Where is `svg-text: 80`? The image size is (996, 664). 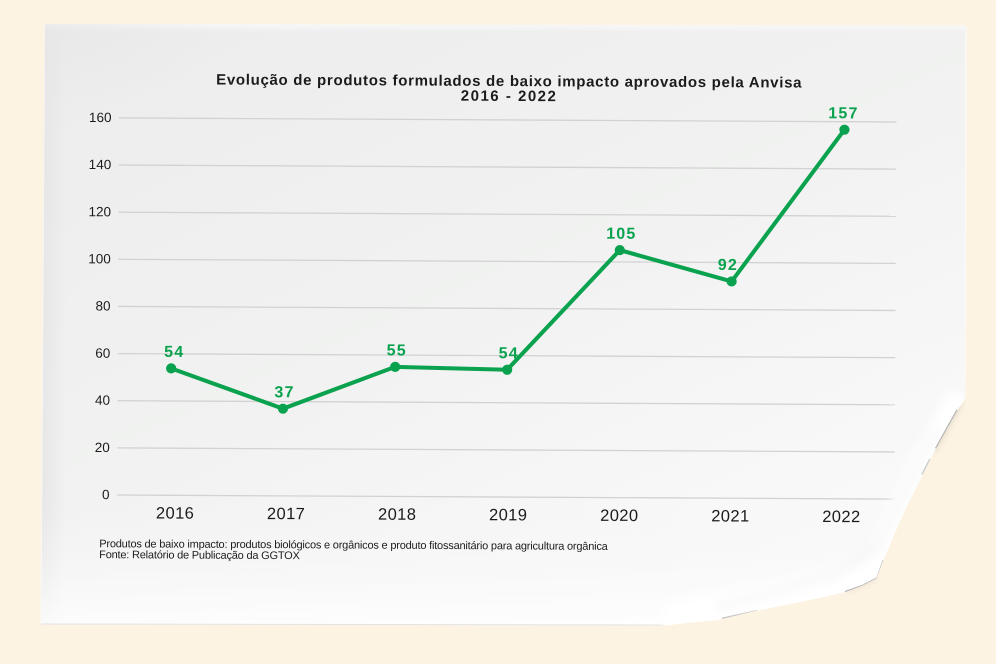
svg-text: 80 is located at coordinates (102, 305).